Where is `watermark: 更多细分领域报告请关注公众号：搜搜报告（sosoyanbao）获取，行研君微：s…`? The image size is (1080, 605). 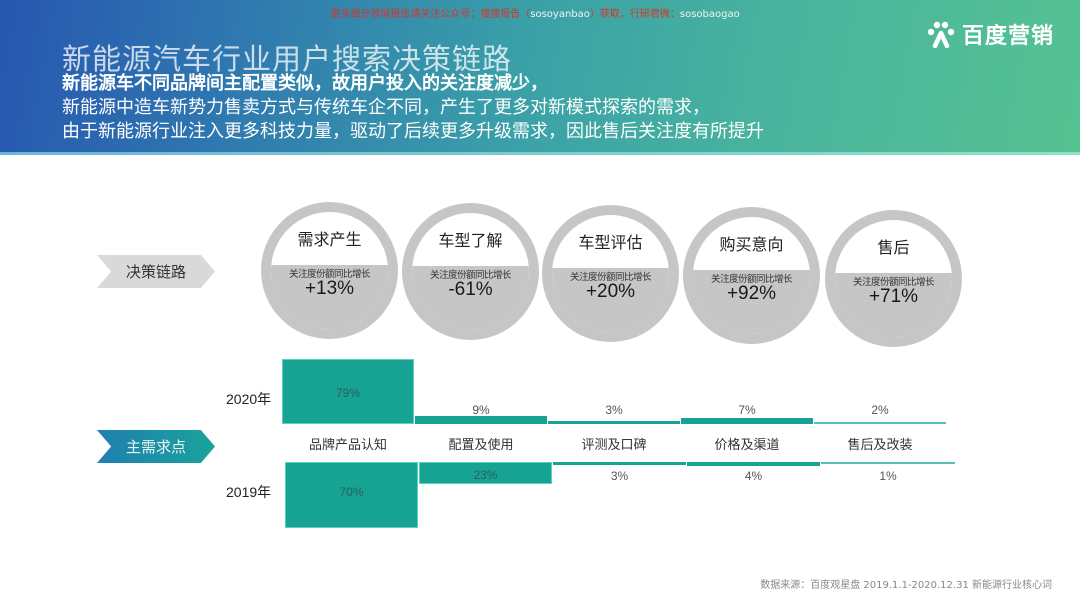
watermark: 更多细分领域报告请关注公众号：搜搜报告（sosoyanbao）获取，行研君微：s… is located at coordinates (535, 12).